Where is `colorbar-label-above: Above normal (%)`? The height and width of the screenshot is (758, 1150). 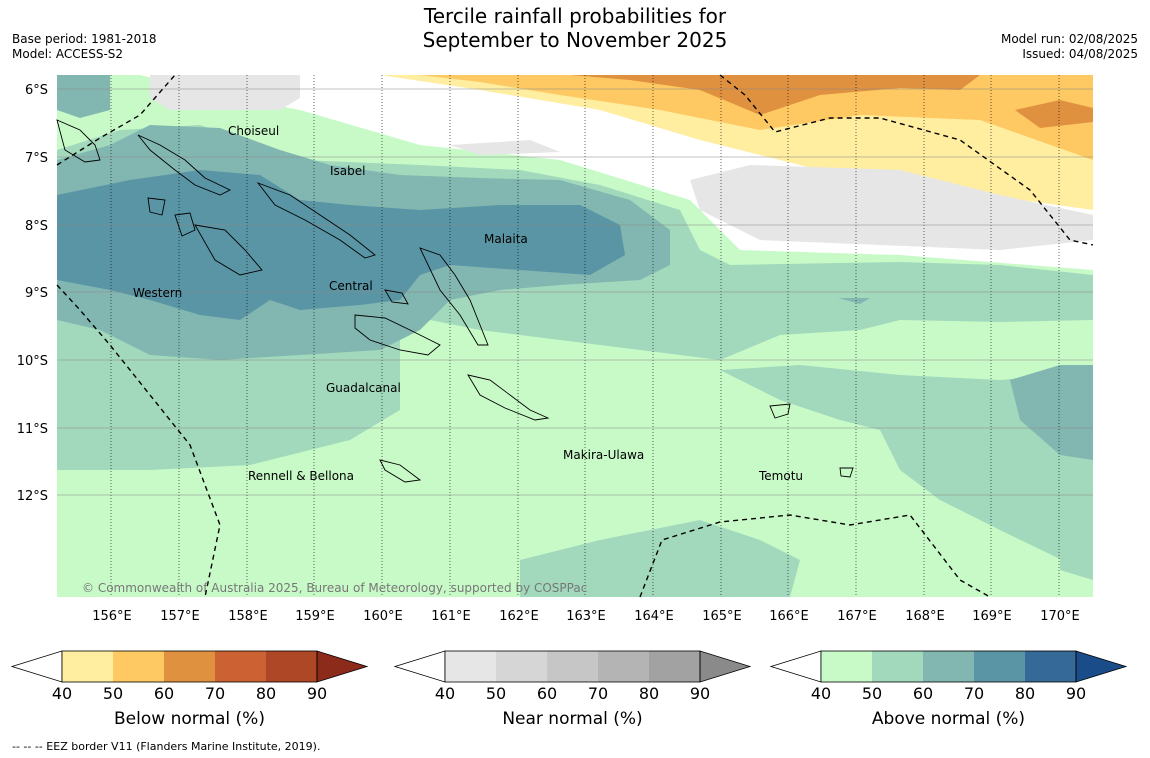
colorbar-label-above: Above normal (%) is located at coordinates (948, 719).